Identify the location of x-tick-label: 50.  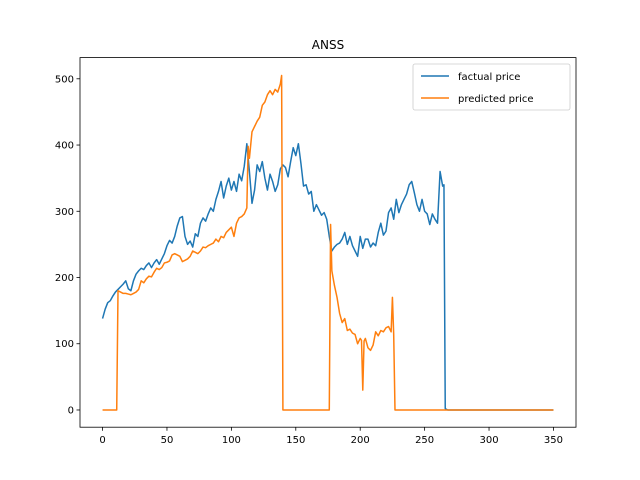
(167, 440).